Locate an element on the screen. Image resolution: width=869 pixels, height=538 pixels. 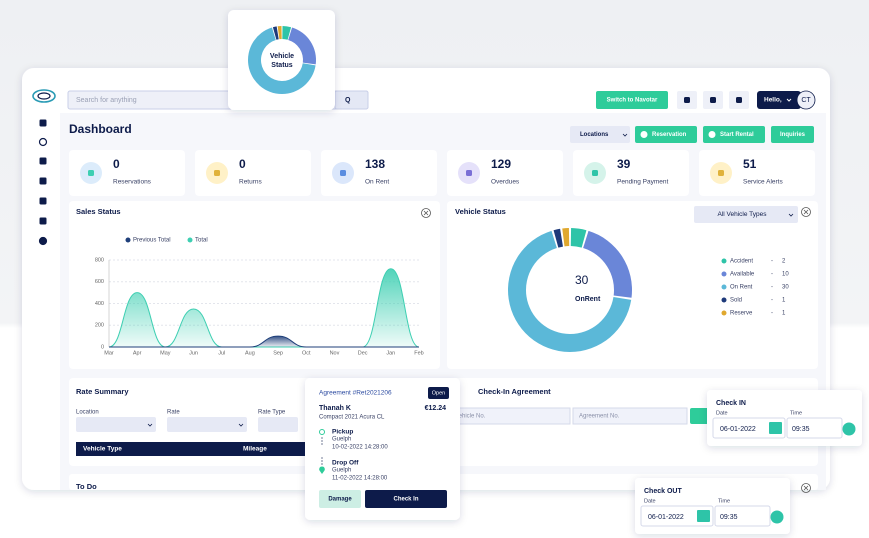
x-tick-label: Oct is located at coordinates (306, 353).